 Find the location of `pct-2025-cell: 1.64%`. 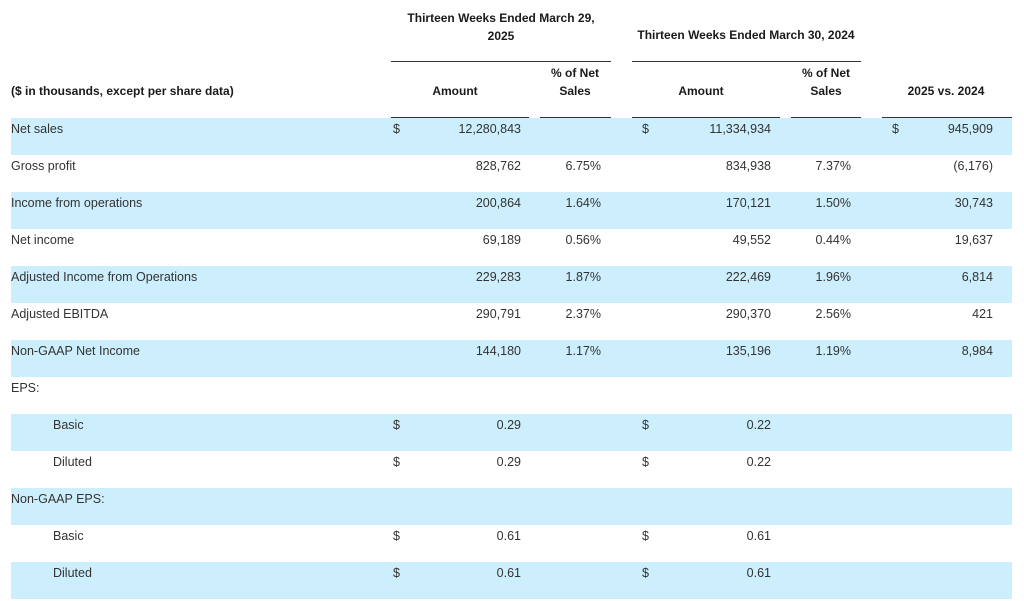

pct-2025-cell: 1.64% is located at coordinates (583, 203).